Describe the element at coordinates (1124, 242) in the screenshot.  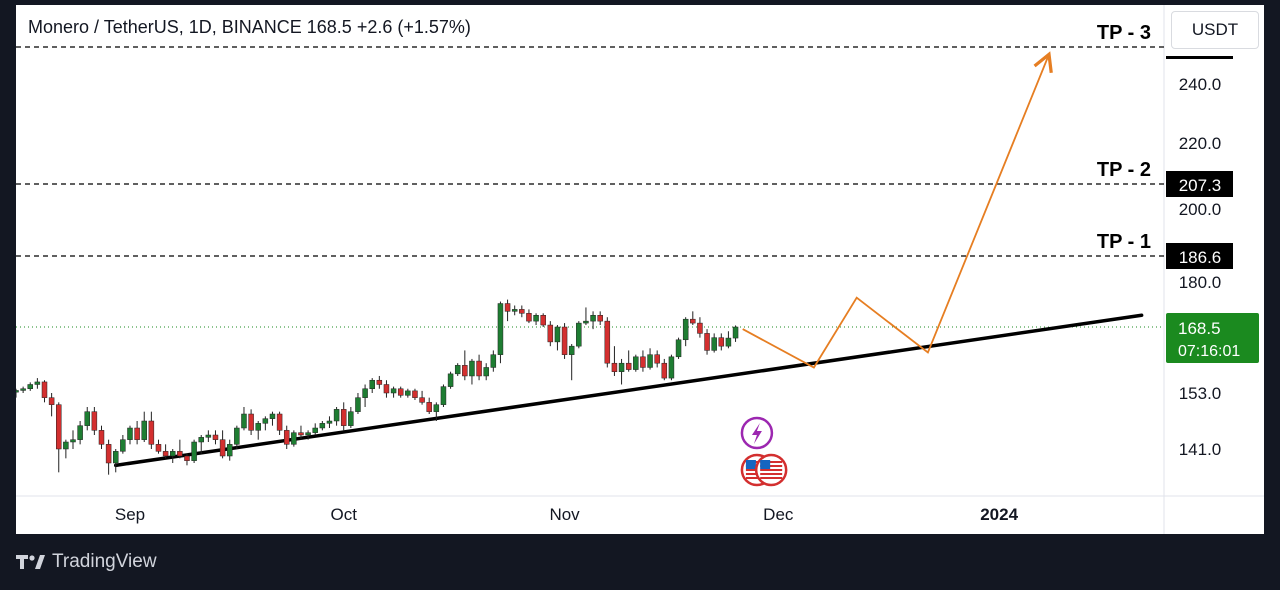
I see `tp-level-label: TP - 1` at that location.